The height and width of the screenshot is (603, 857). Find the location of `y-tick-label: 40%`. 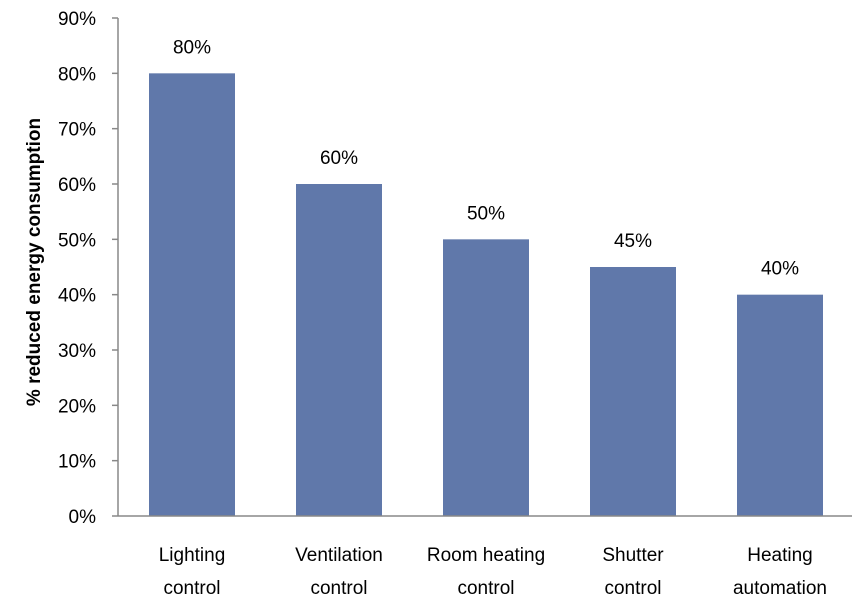

y-tick-label: 40% is located at coordinates (77, 296).